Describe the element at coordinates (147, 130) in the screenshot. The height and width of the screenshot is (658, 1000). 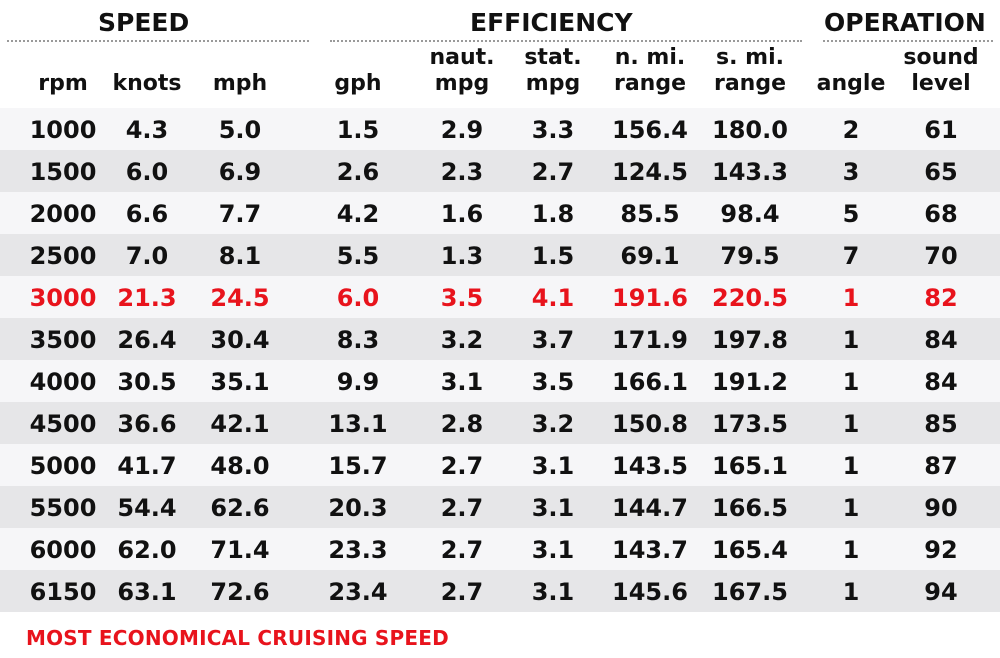
I see `cell-knots: 4.3` at that location.